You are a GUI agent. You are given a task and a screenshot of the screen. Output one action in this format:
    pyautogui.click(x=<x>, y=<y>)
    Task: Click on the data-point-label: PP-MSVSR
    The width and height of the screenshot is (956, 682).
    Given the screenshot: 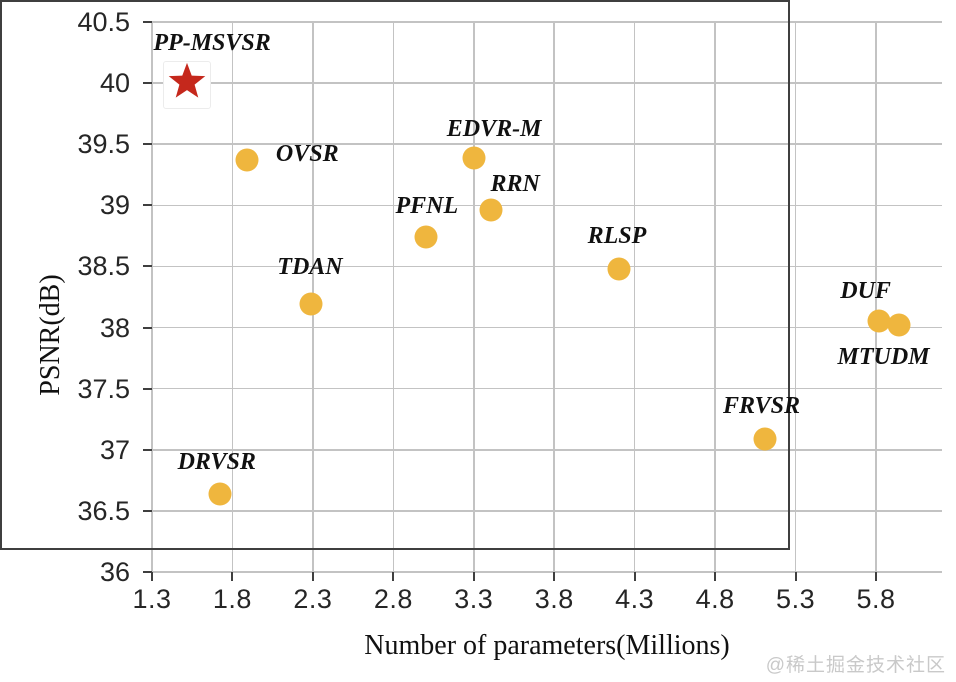 What is the action you would take?
    pyautogui.click(x=212, y=43)
    